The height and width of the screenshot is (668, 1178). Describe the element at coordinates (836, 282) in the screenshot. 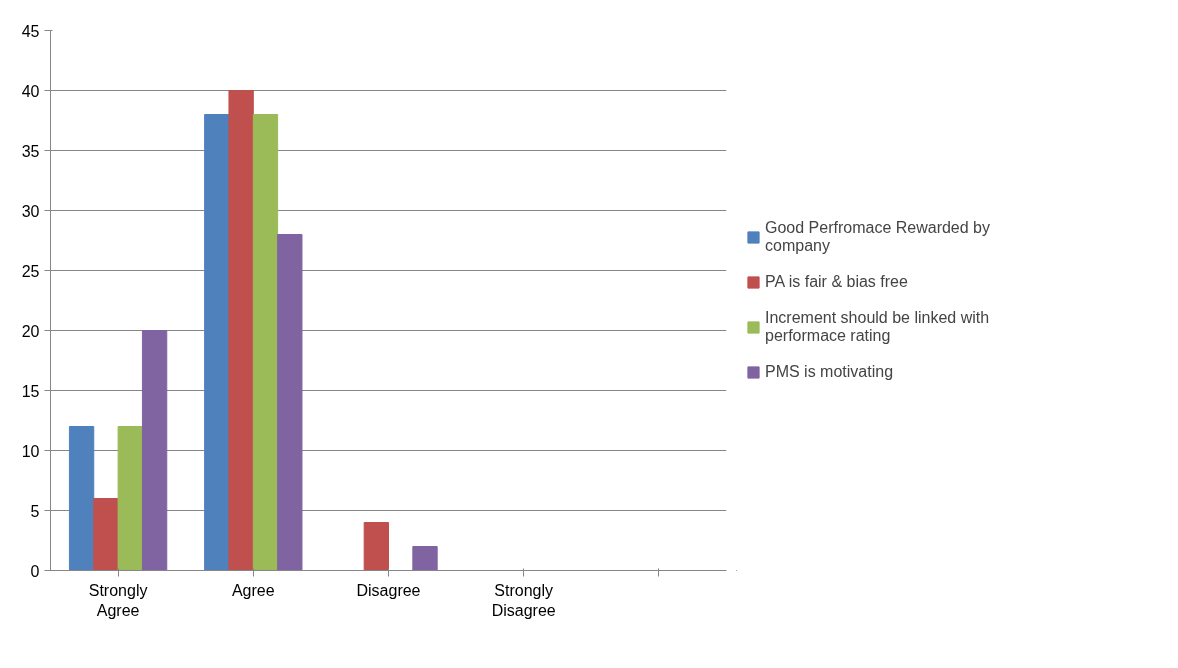

I see `legend-label: PA is fair & bias free` at that location.